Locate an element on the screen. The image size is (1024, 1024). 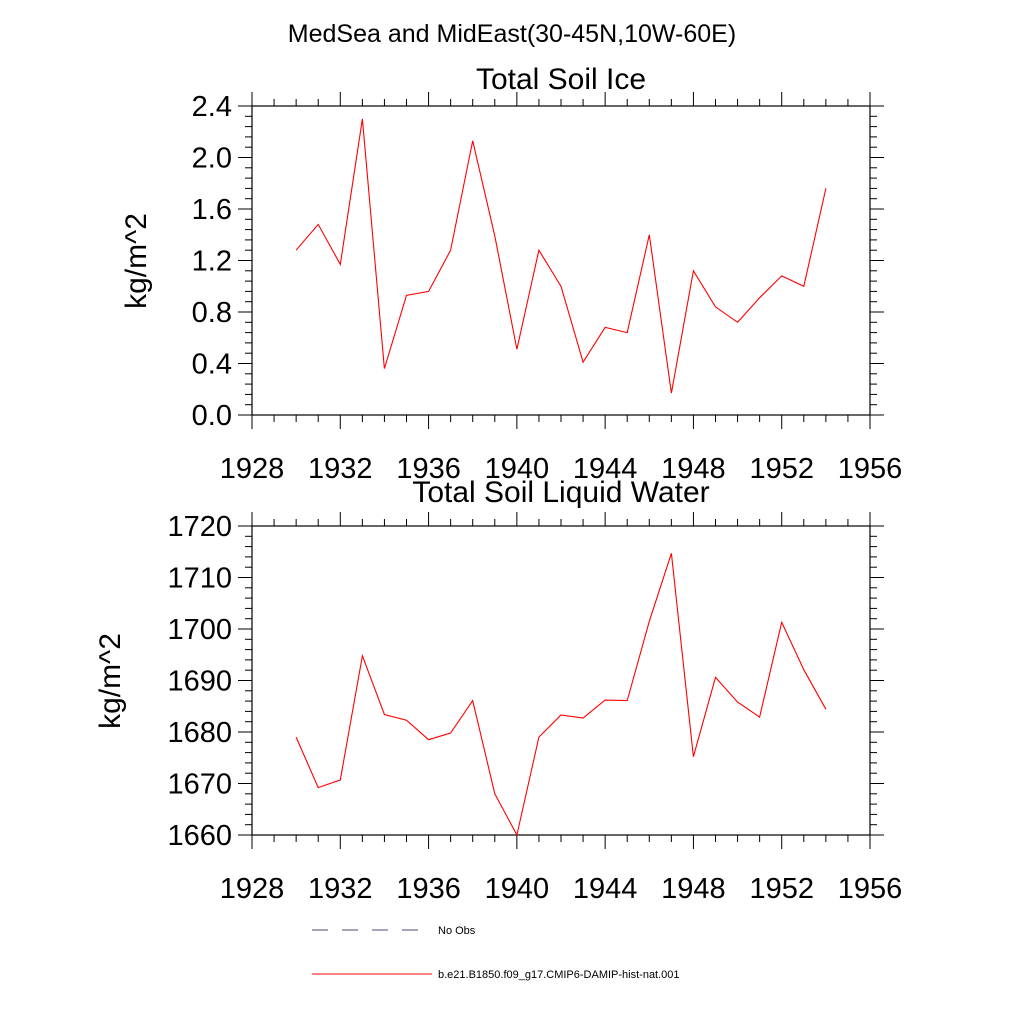
y-tick-label: 2.0 is located at coordinates (212, 159).